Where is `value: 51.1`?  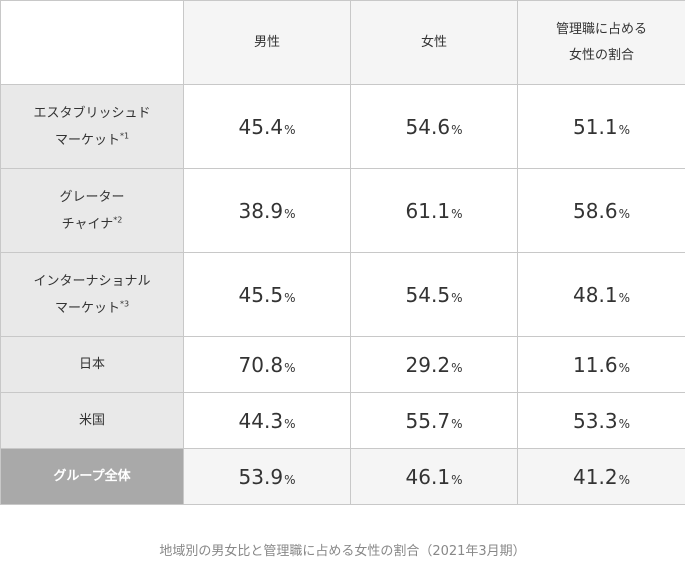
value: 51.1 is located at coordinates (595, 126).